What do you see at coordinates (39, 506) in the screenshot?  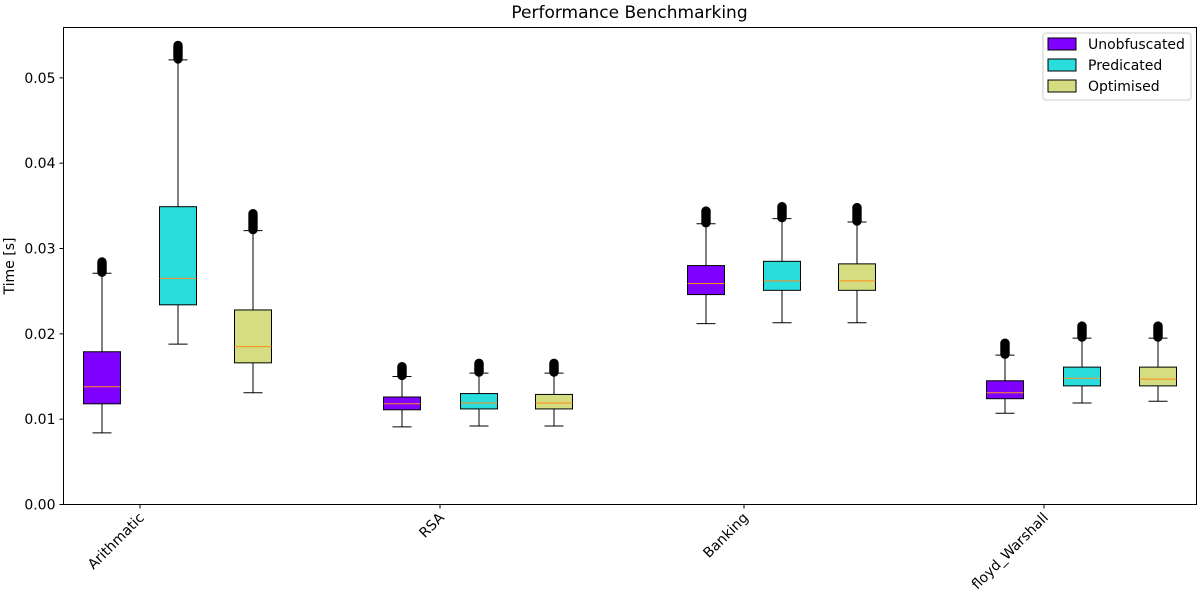 I see `y-tick-label: 0.00` at bounding box center [39, 506].